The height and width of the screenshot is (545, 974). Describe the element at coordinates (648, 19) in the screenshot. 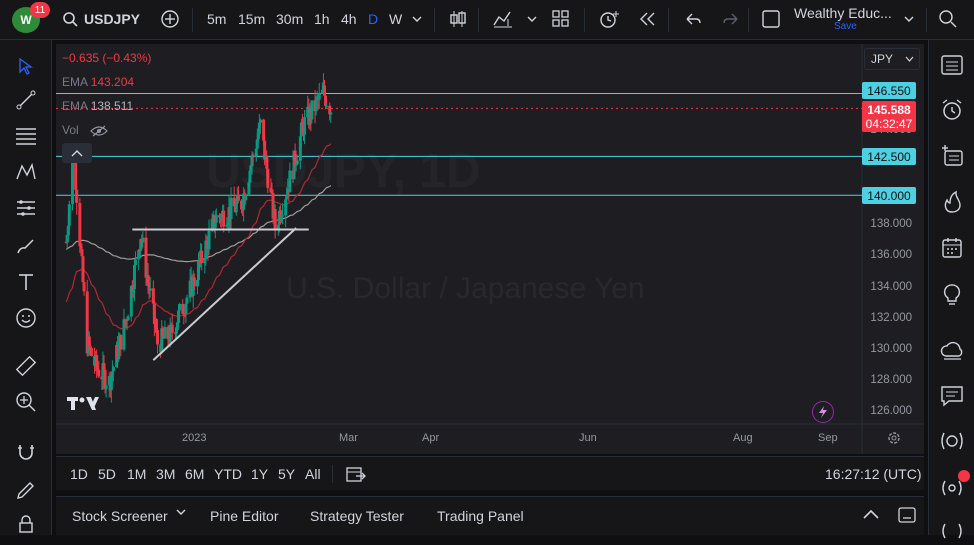

I see `replay-button` at that location.